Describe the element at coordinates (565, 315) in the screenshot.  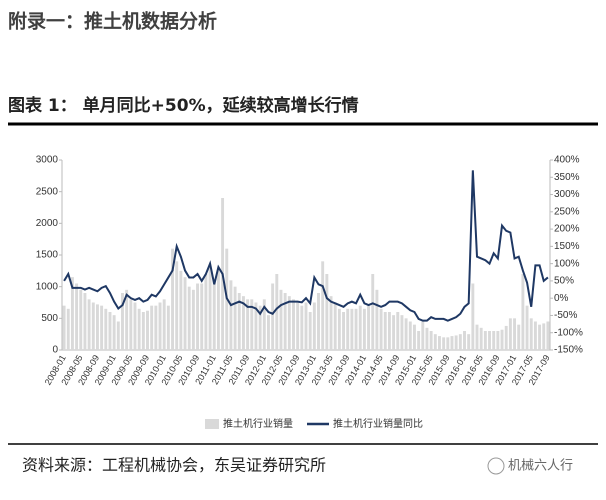
I see `y2-tick-label: -50%` at that location.